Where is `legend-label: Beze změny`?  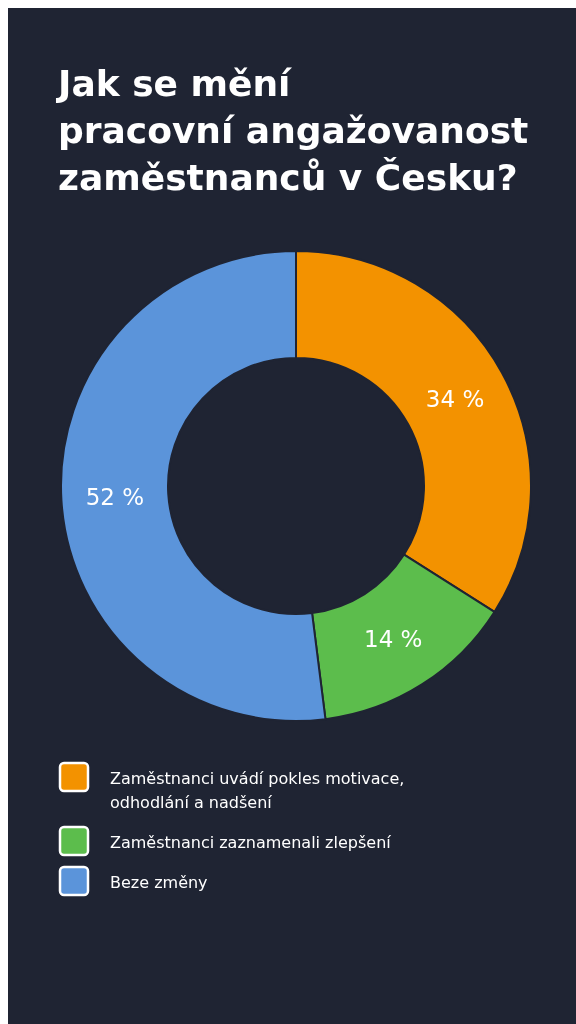
legend-label: Beze změny is located at coordinates (159, 882).